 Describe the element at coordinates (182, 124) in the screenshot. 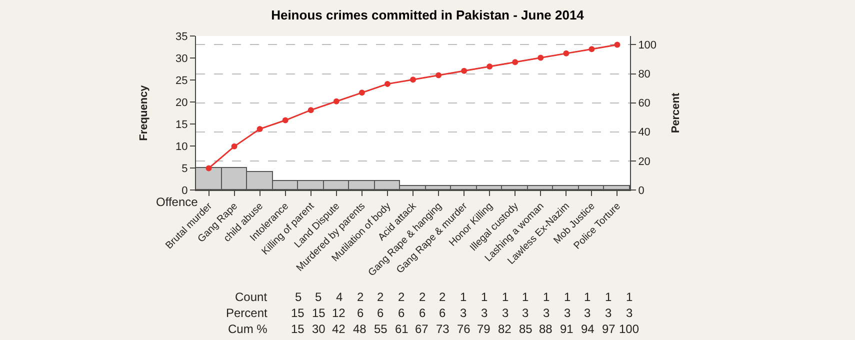

I see `y-tick-label: 15` at that location.